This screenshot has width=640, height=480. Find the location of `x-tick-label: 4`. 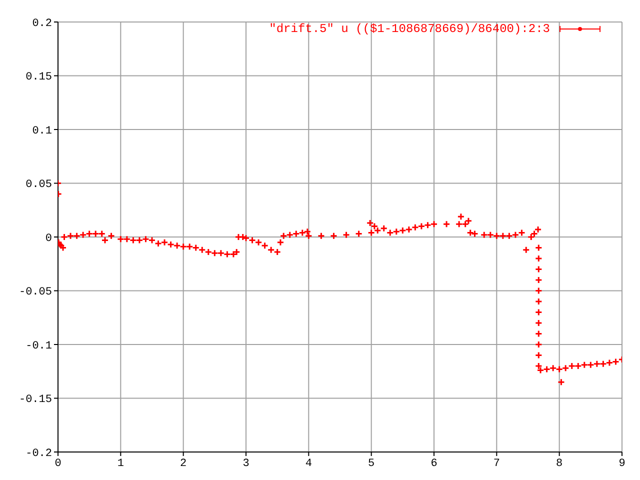

x-tick-label: 4 is located at coordinates (308, 464).